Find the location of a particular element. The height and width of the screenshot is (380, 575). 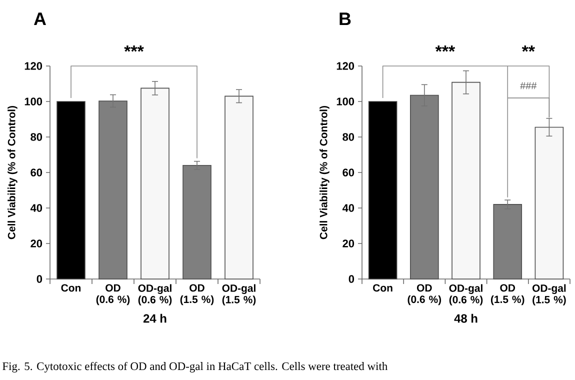

chart-title: B is located at coordinates (345, 18).